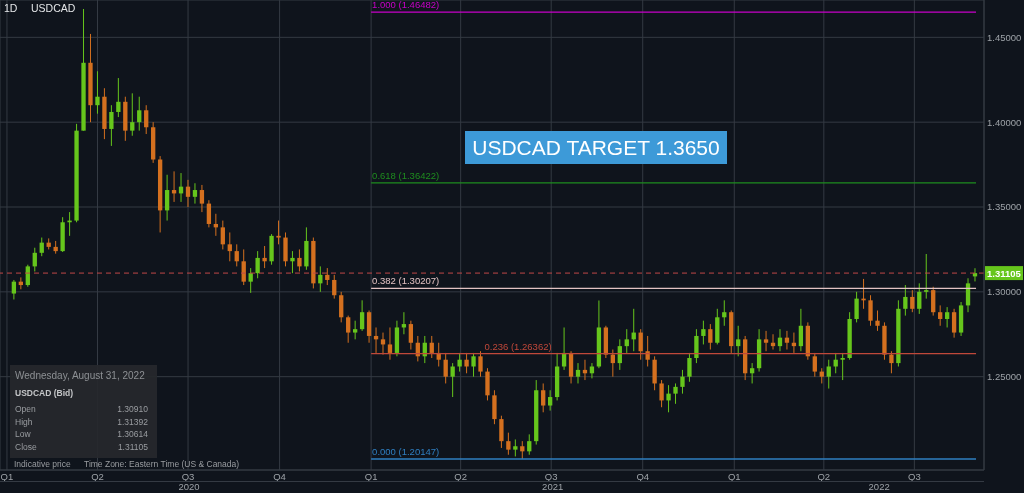 The height and width of the screenshot is (493, 1024). Describe the element at coordinates (25, 409) in the screenshot. I see `annotation: Open` at that location.